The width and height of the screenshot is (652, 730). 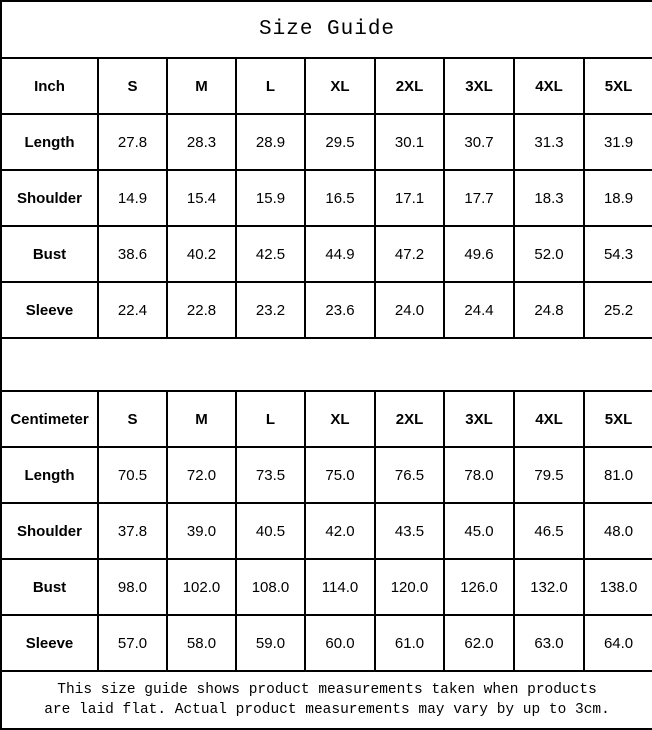 What do you see at coordinates (479, 587) in the screenshot?
I see `size-value-cell: 126.0` at bounding box center [479, 587].